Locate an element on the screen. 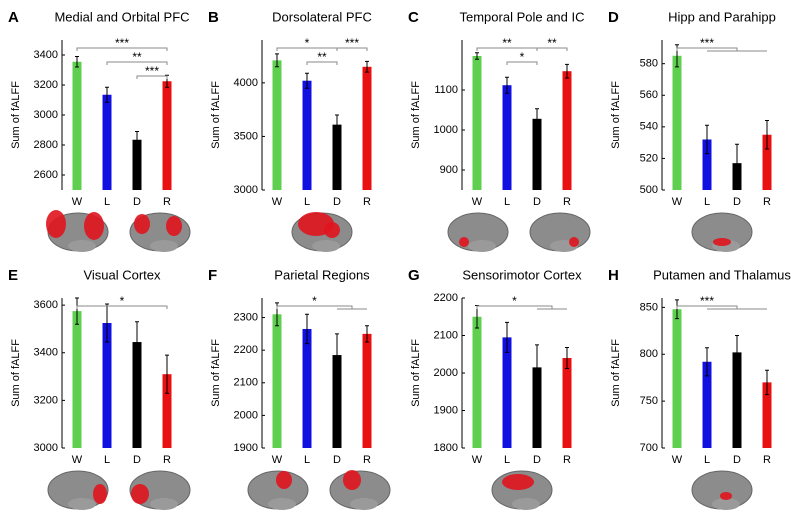 The width and height of the screenshot is (800, 515). y-tick-label: 1800 is located at coordinates (446, 448).